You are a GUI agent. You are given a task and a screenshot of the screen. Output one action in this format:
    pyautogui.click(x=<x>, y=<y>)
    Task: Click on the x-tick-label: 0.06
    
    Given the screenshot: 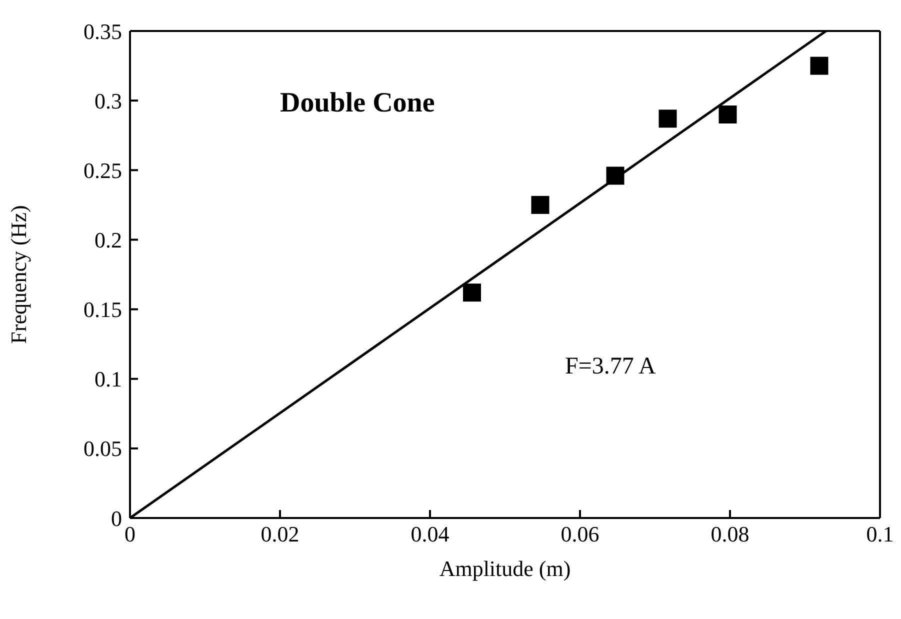 What is the action you would take?
    pyautogui.click(x=580, y=534)
    